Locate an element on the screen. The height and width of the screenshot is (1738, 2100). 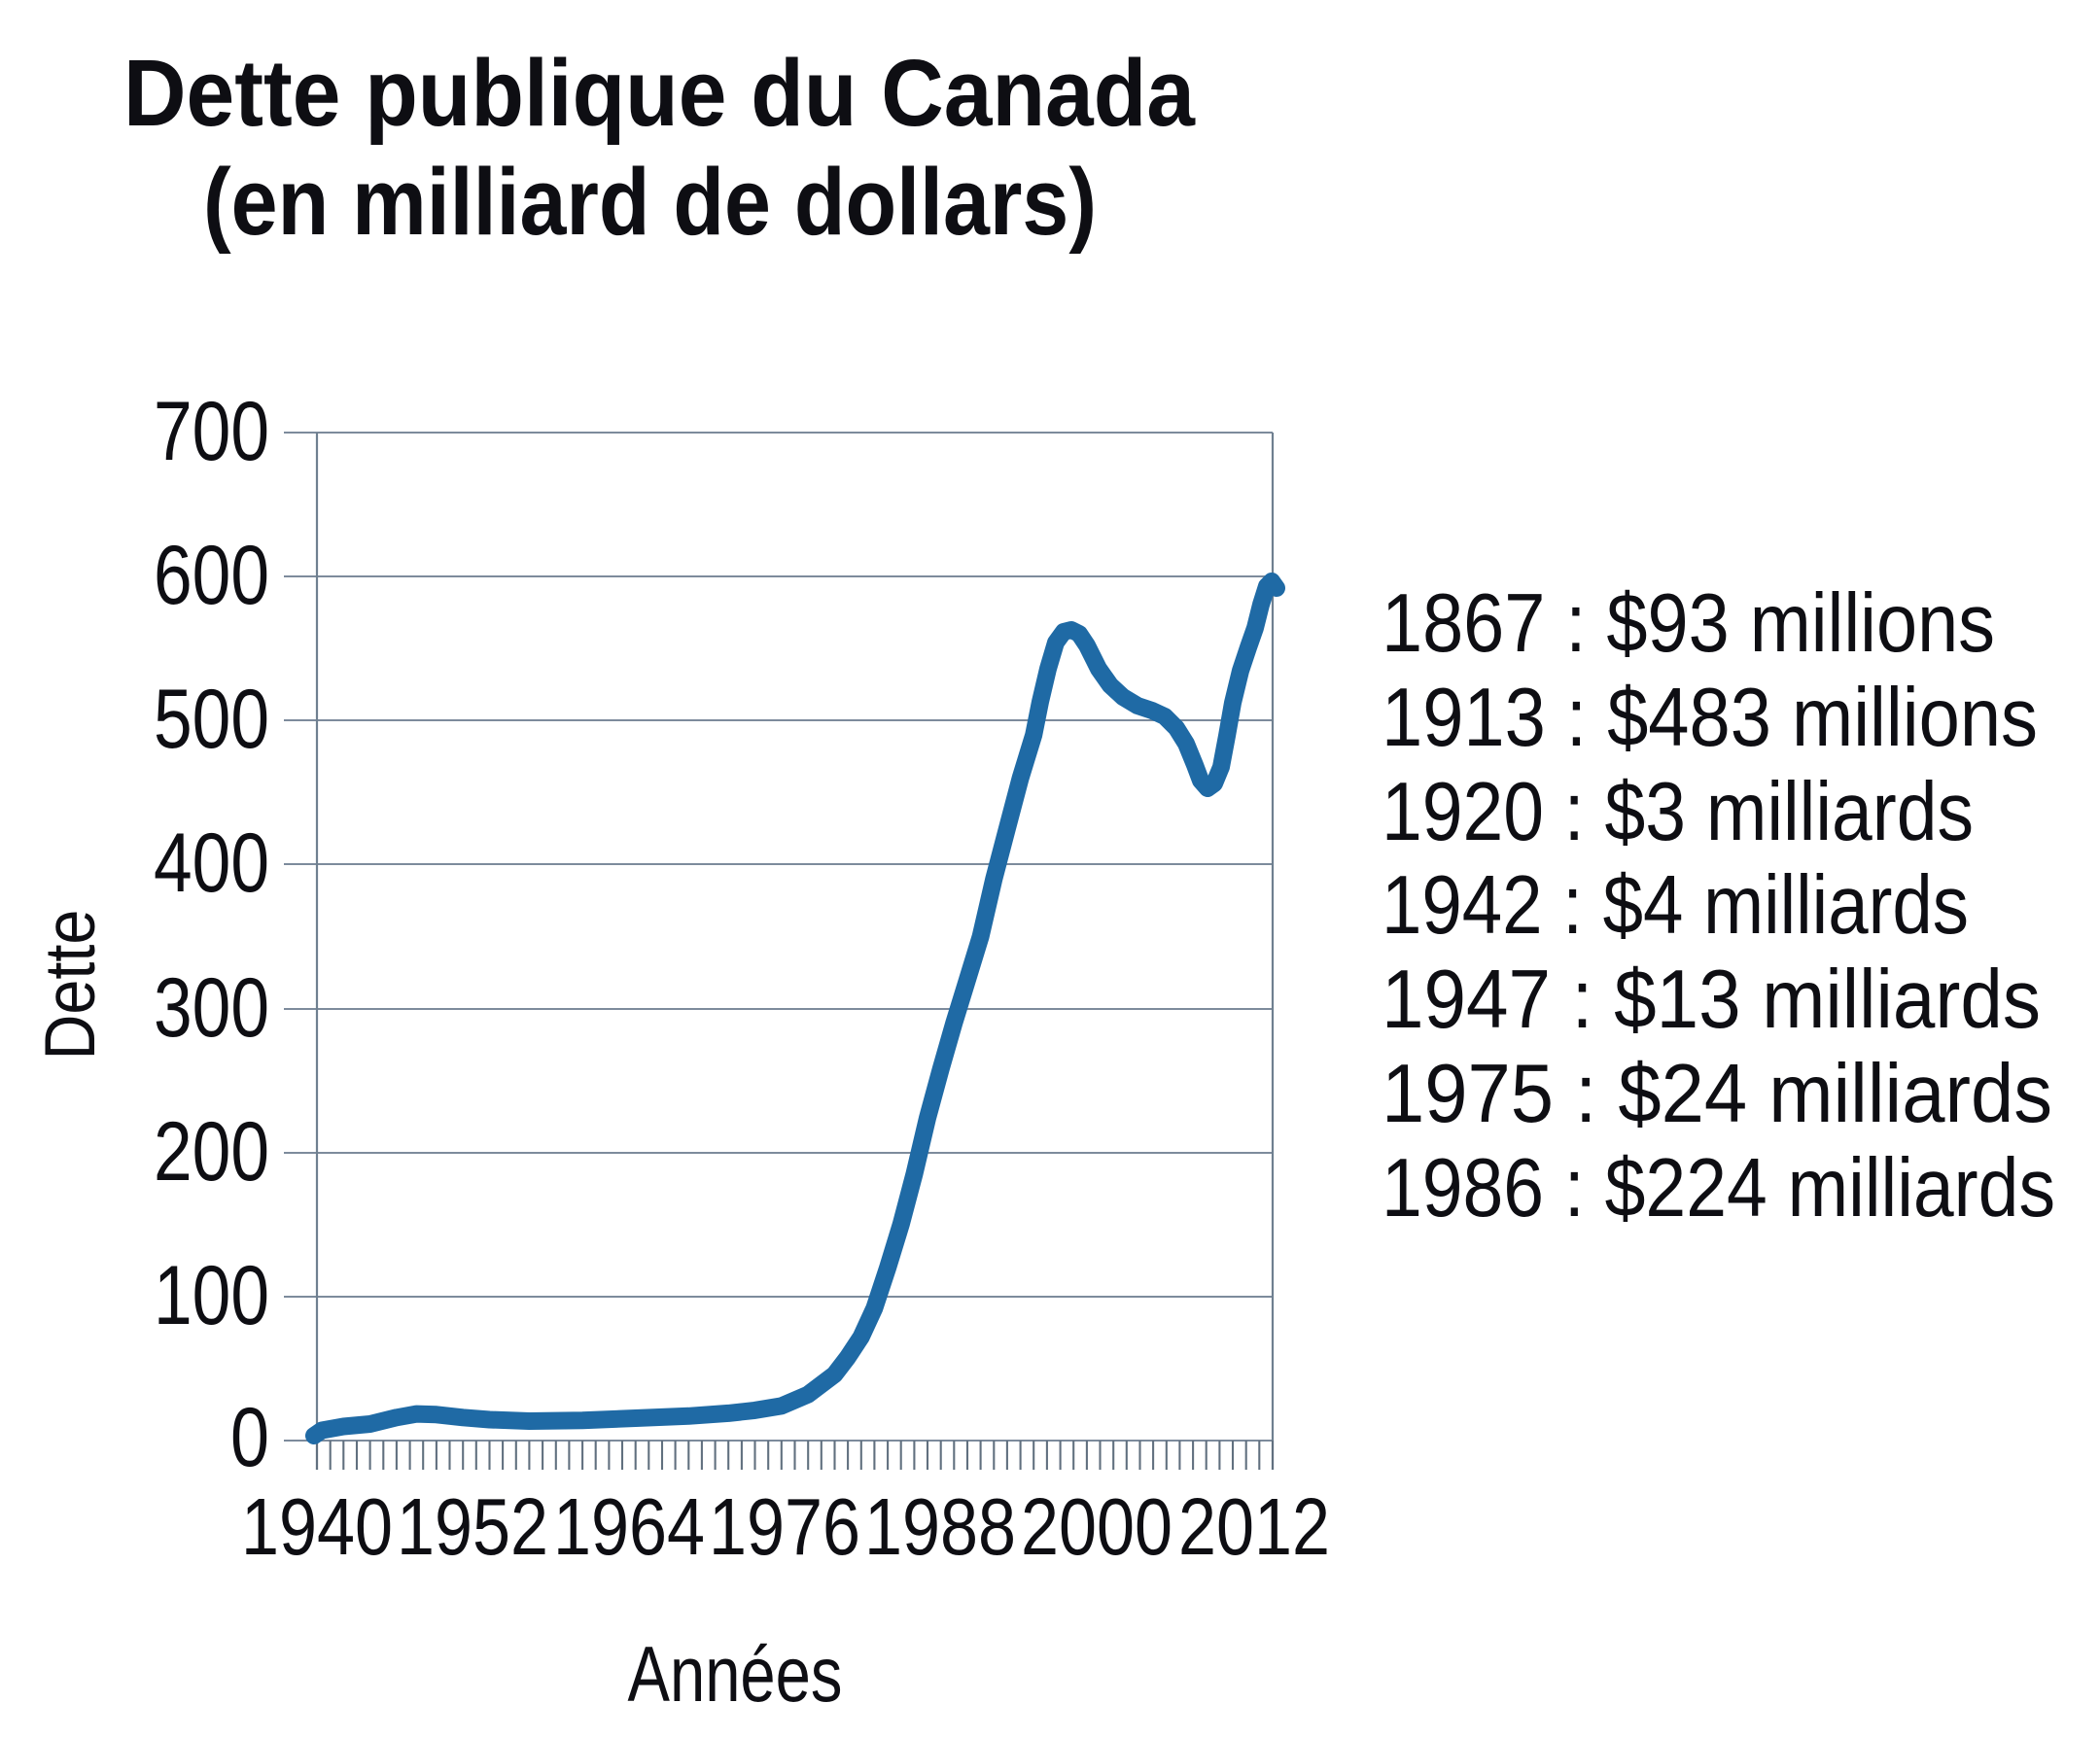
svg-text: 1947 : $13 milliards is located at coordinates (1711, 1000).